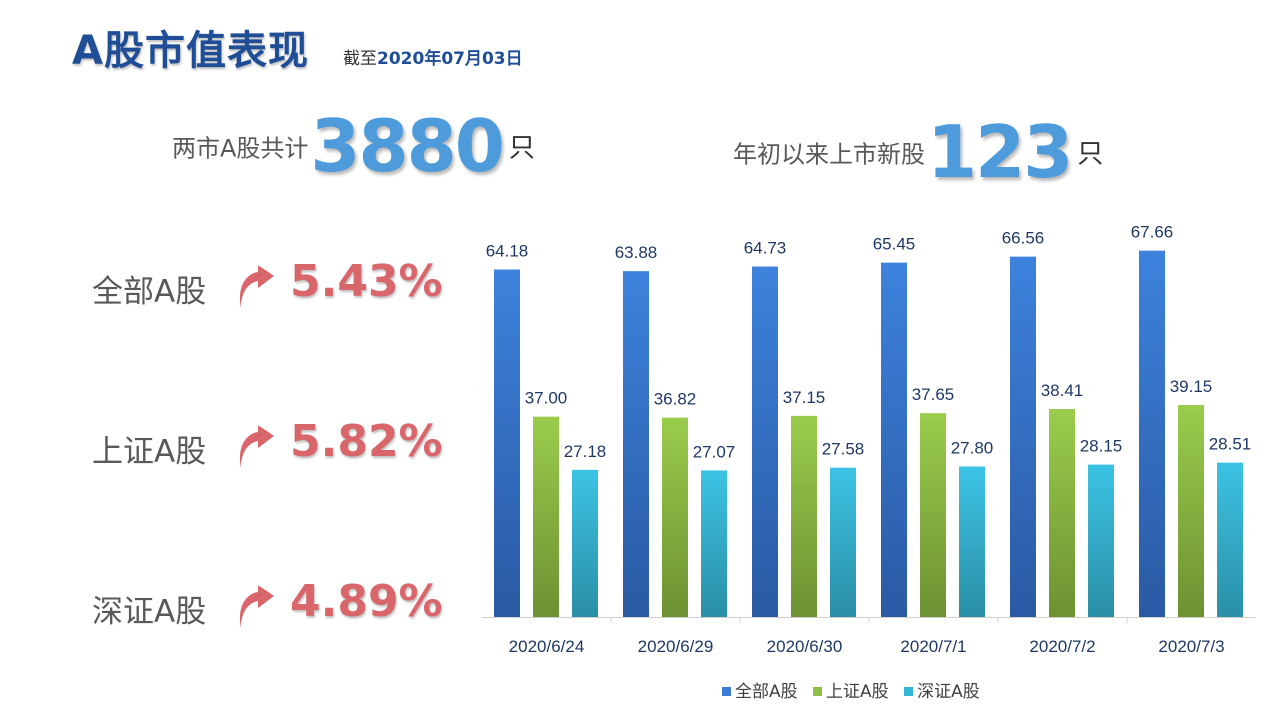 The width and height of the screenshot is (1280, 720). What do you see at coordinates (407, 146) in the screenshot?
I see `stat-value: 3880` at bounding box center [407, 146].